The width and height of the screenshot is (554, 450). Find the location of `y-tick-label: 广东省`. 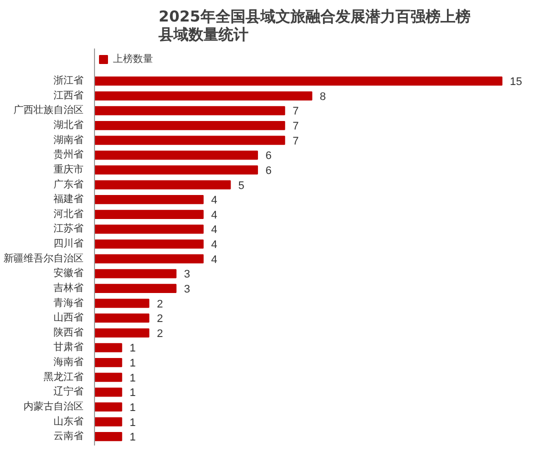

y-tick-label: 广东省 is located at coordinates (69, 184).